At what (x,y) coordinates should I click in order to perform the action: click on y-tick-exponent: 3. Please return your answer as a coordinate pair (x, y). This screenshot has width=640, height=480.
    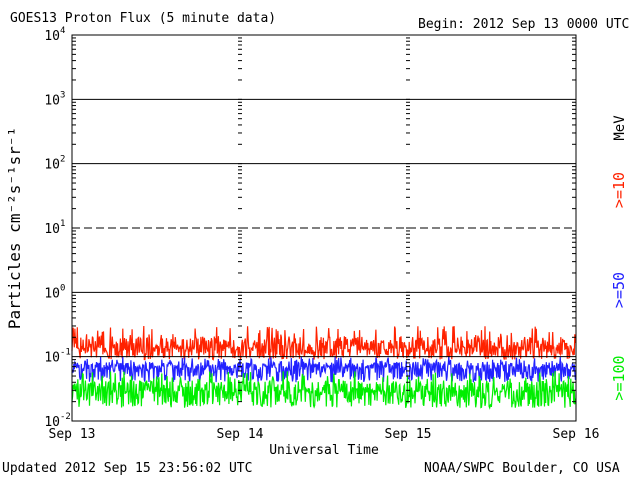
    Looking at the image, I should click on (62, 95).